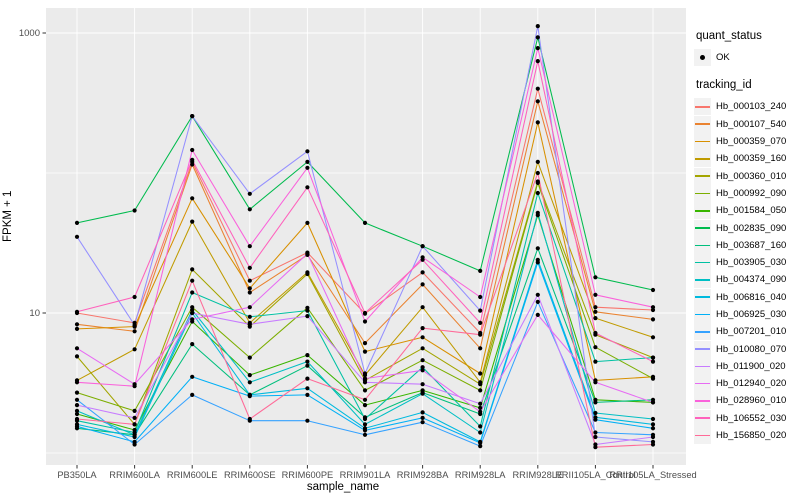 Image resolution: width=800 pixels, height=500 pixels. I want to click on legend-item-label: Hb_000360_010, so click(751, 176).